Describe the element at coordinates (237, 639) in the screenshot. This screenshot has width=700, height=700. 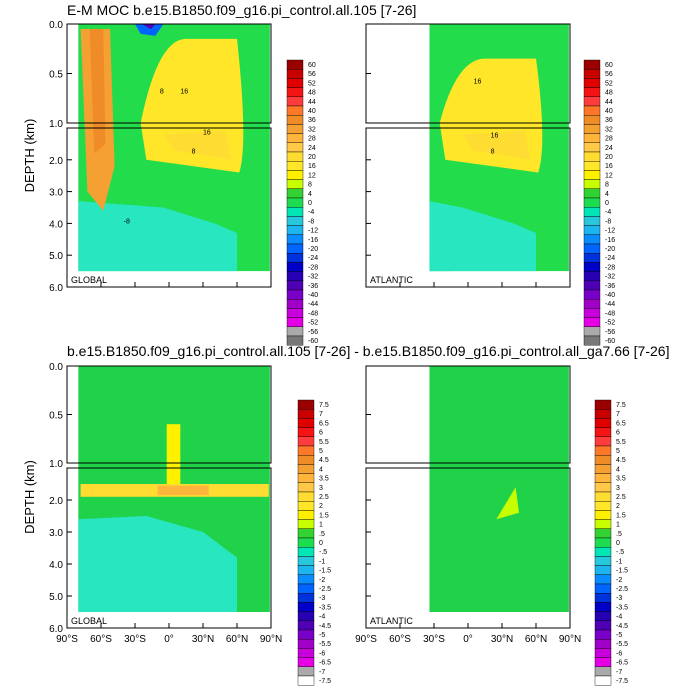
I see `x-tick-label: 60°N` at that location.